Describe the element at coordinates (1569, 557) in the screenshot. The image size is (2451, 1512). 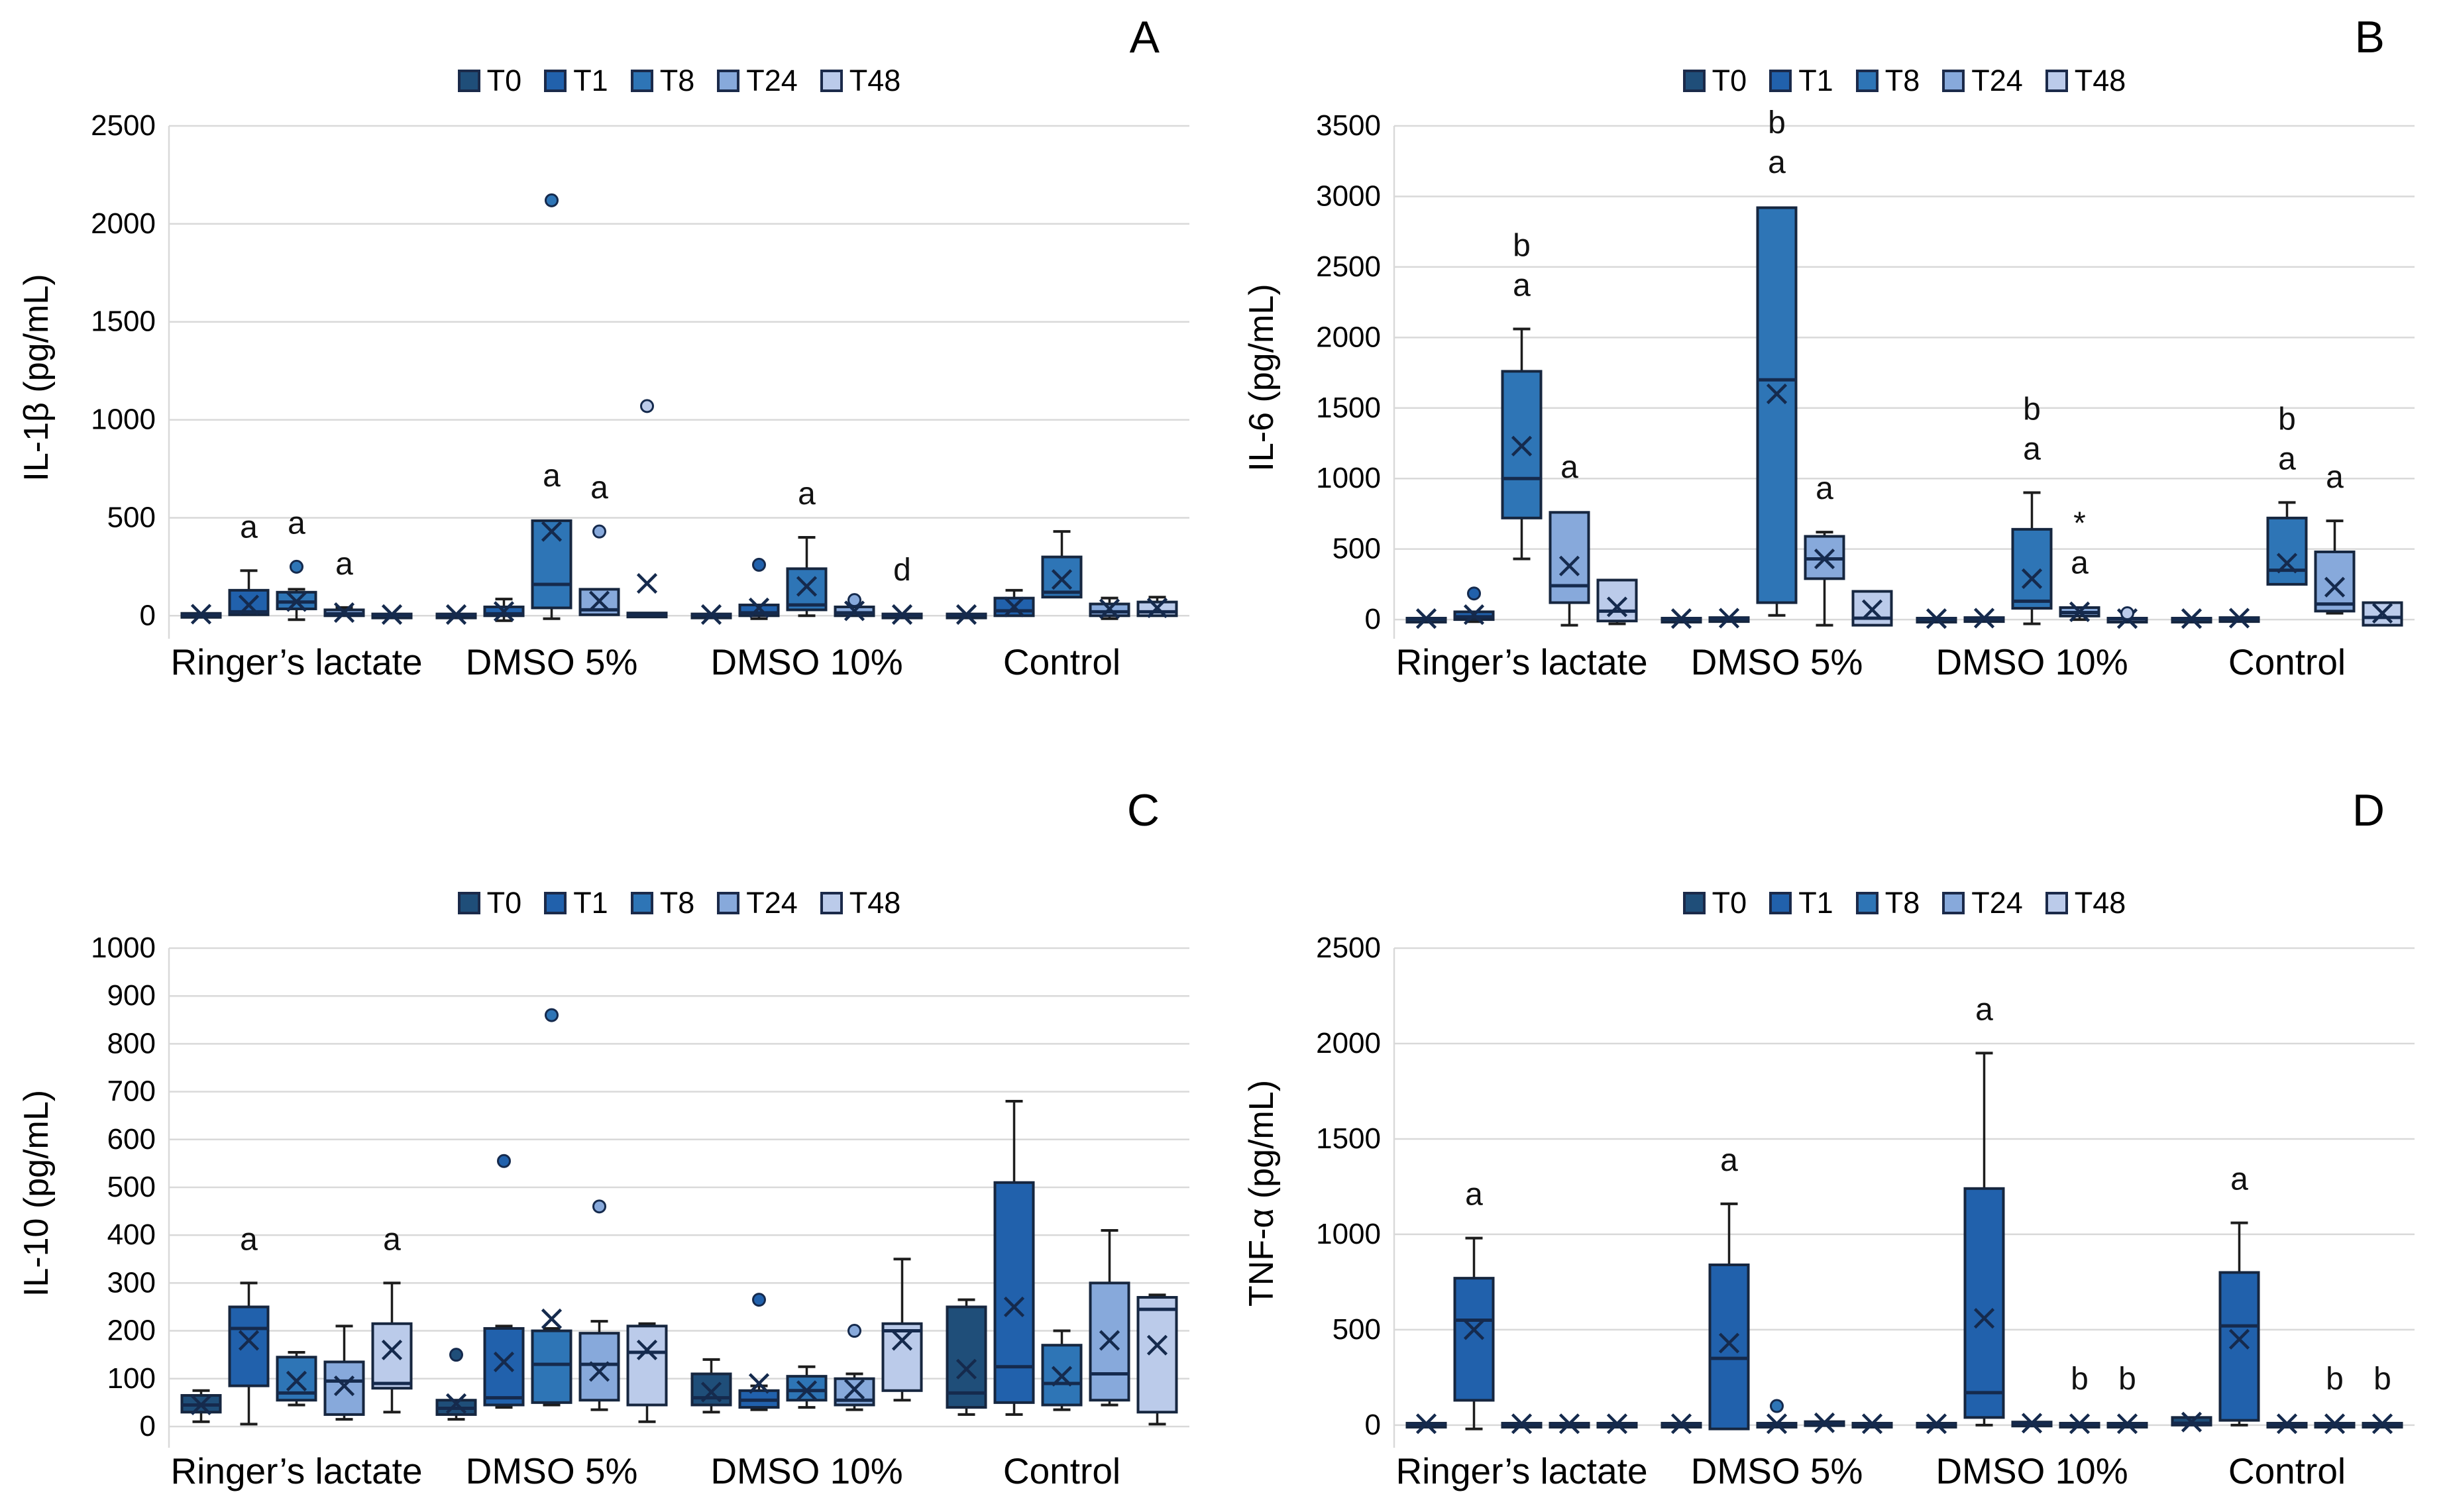
I see `box-T24` at that location.